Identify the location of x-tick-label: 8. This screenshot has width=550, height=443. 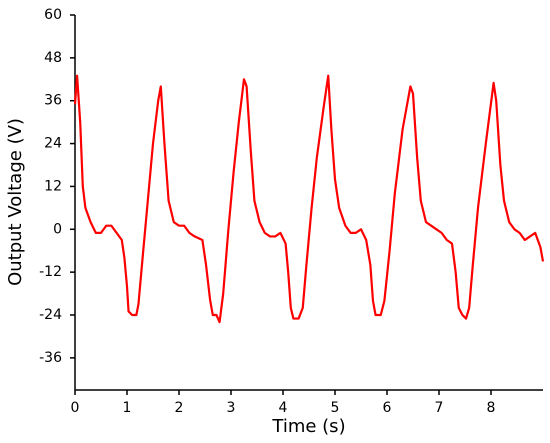
(491, 408).